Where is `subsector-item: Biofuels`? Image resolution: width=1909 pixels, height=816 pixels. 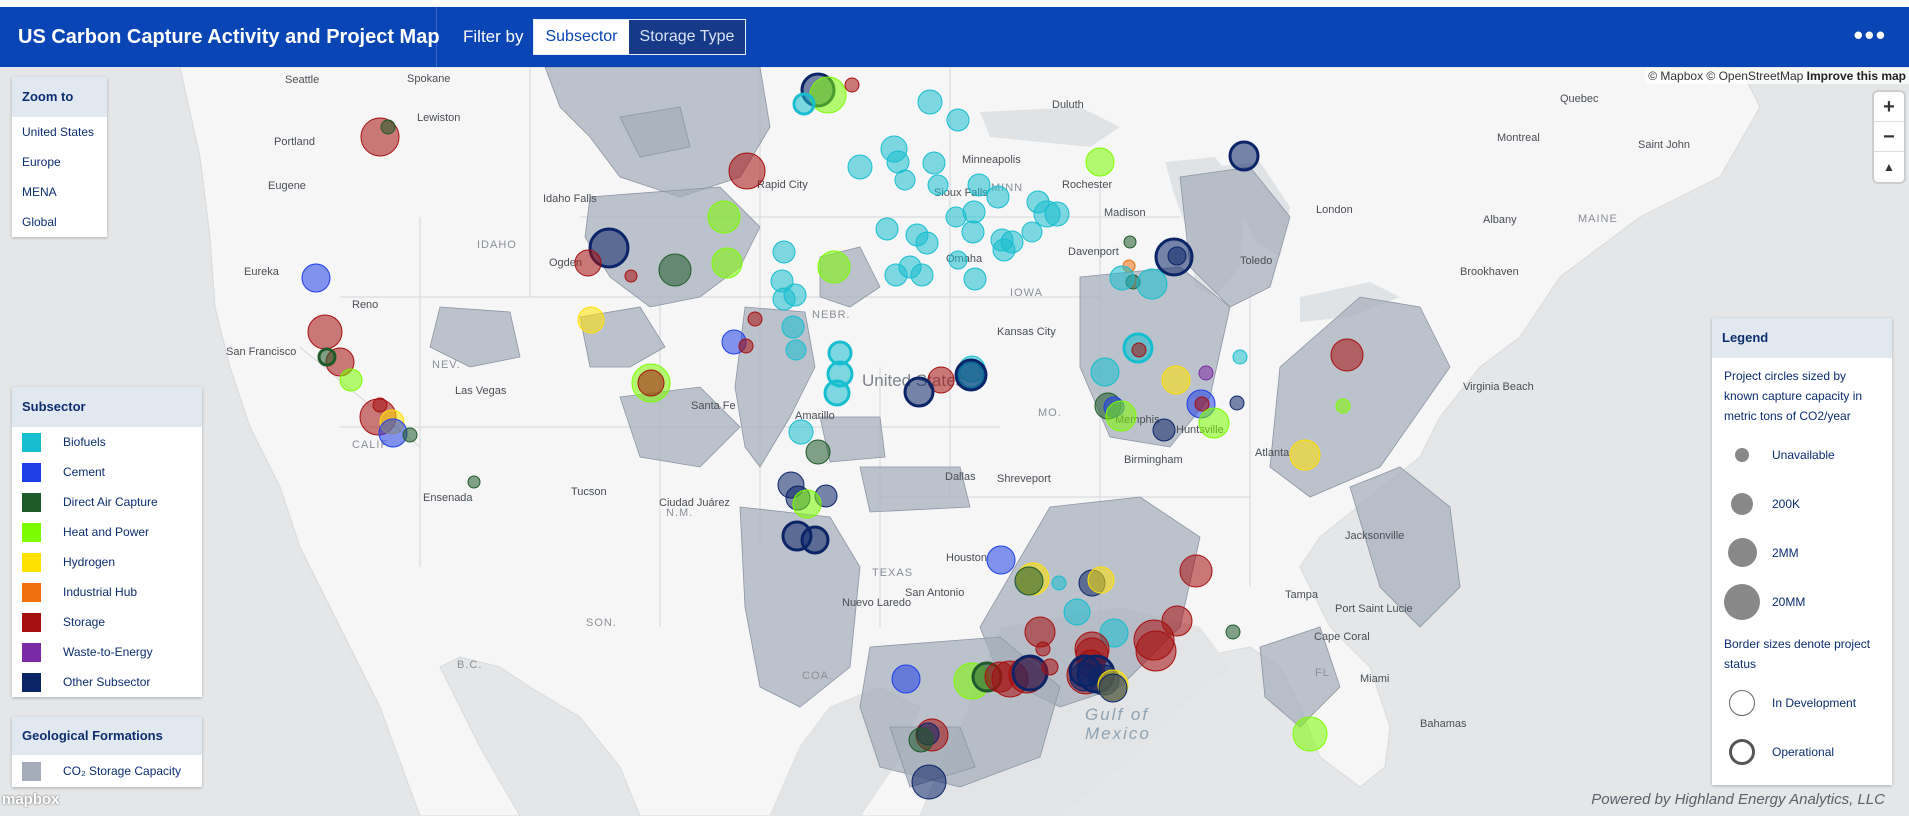 subsector-item: Biofuels is located at coordinates (107, 442).